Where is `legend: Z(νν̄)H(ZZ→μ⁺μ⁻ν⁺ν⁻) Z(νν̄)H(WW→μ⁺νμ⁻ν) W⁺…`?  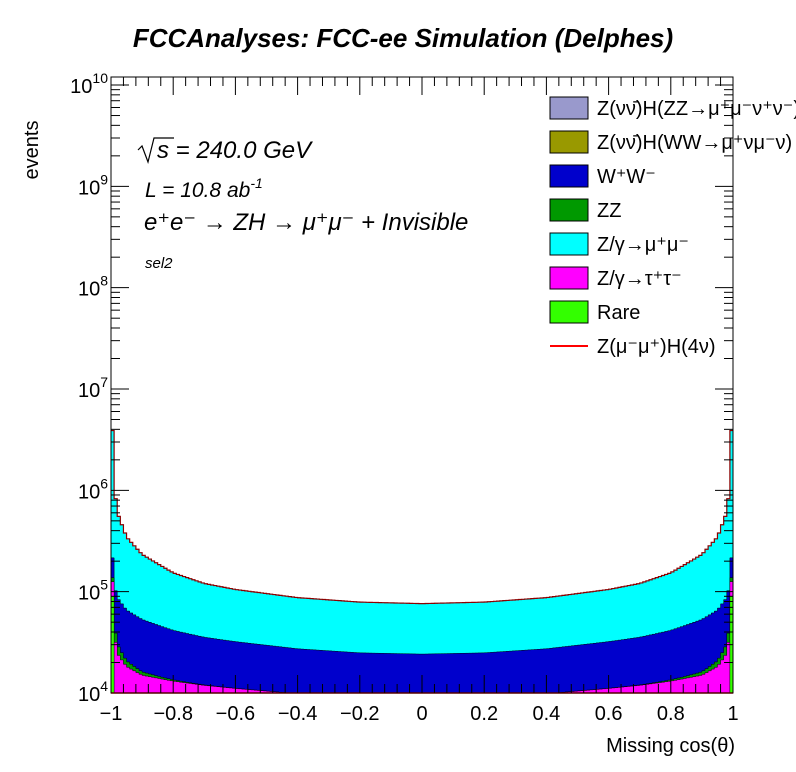 legend: Z(νν̄)H(ZZ→μ⁺μ⁻ν⁺ν⁻) Z(νν̄)H(WW→μ⁺νμ⁻ν) W⁺… is located at coordinates (672, 227).